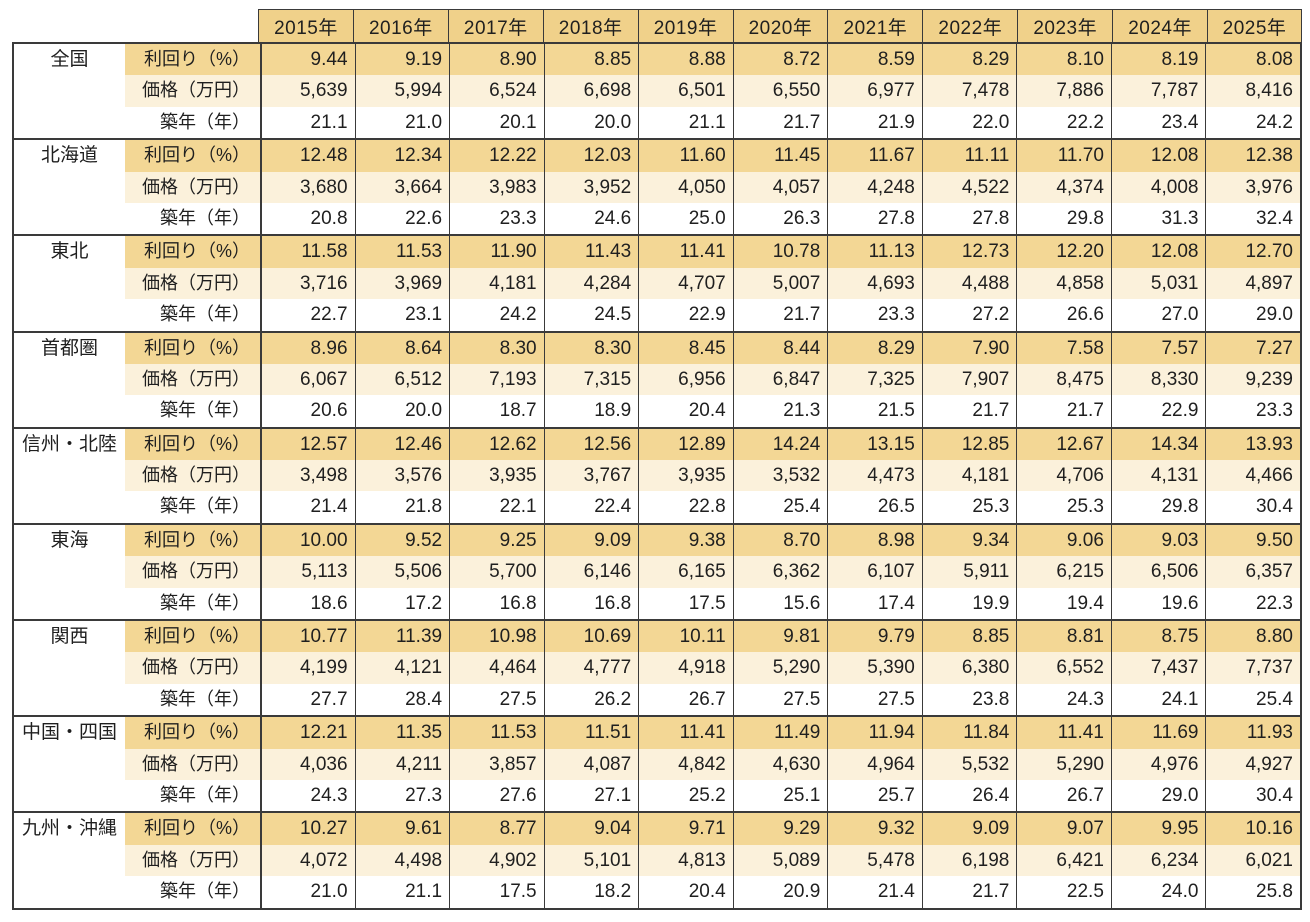 The height and width of the screenshot is (922, 1310). What do you see at coordinates (1252, 860) in the screenshot?
I see `data-cell: 6,021` at bounding box center [1252, 860].